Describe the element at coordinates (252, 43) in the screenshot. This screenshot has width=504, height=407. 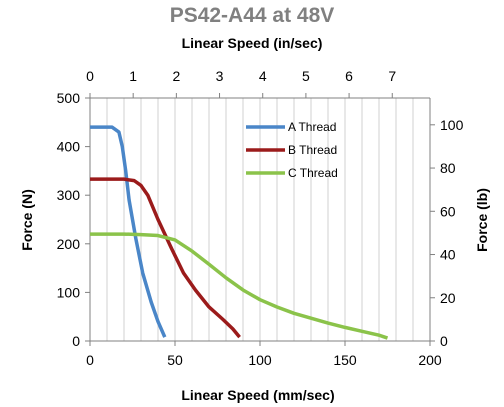
I see `x-axis-title-top: Linear Speed (in/sec)` at that location.